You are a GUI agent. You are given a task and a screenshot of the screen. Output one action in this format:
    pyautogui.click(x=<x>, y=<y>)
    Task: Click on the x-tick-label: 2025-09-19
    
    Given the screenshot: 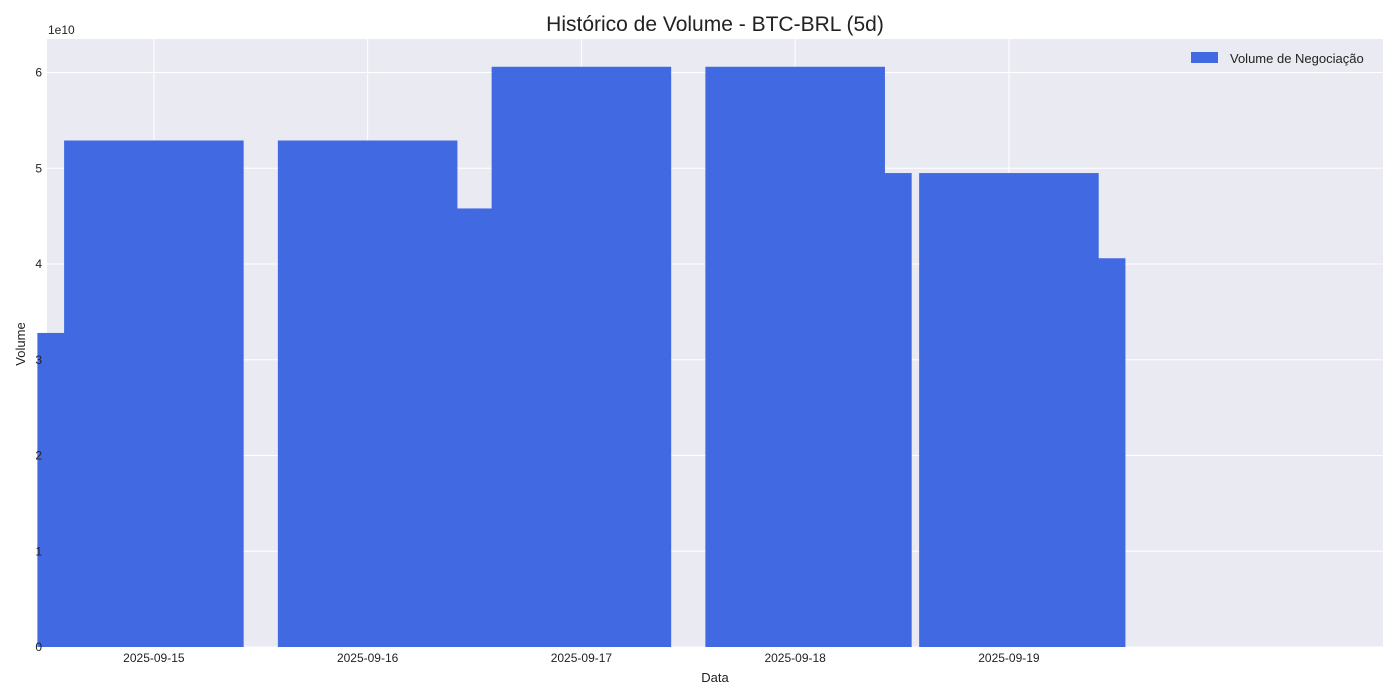 What is the action you would take?
    pyautogui.click(x=1009, y=658)
    